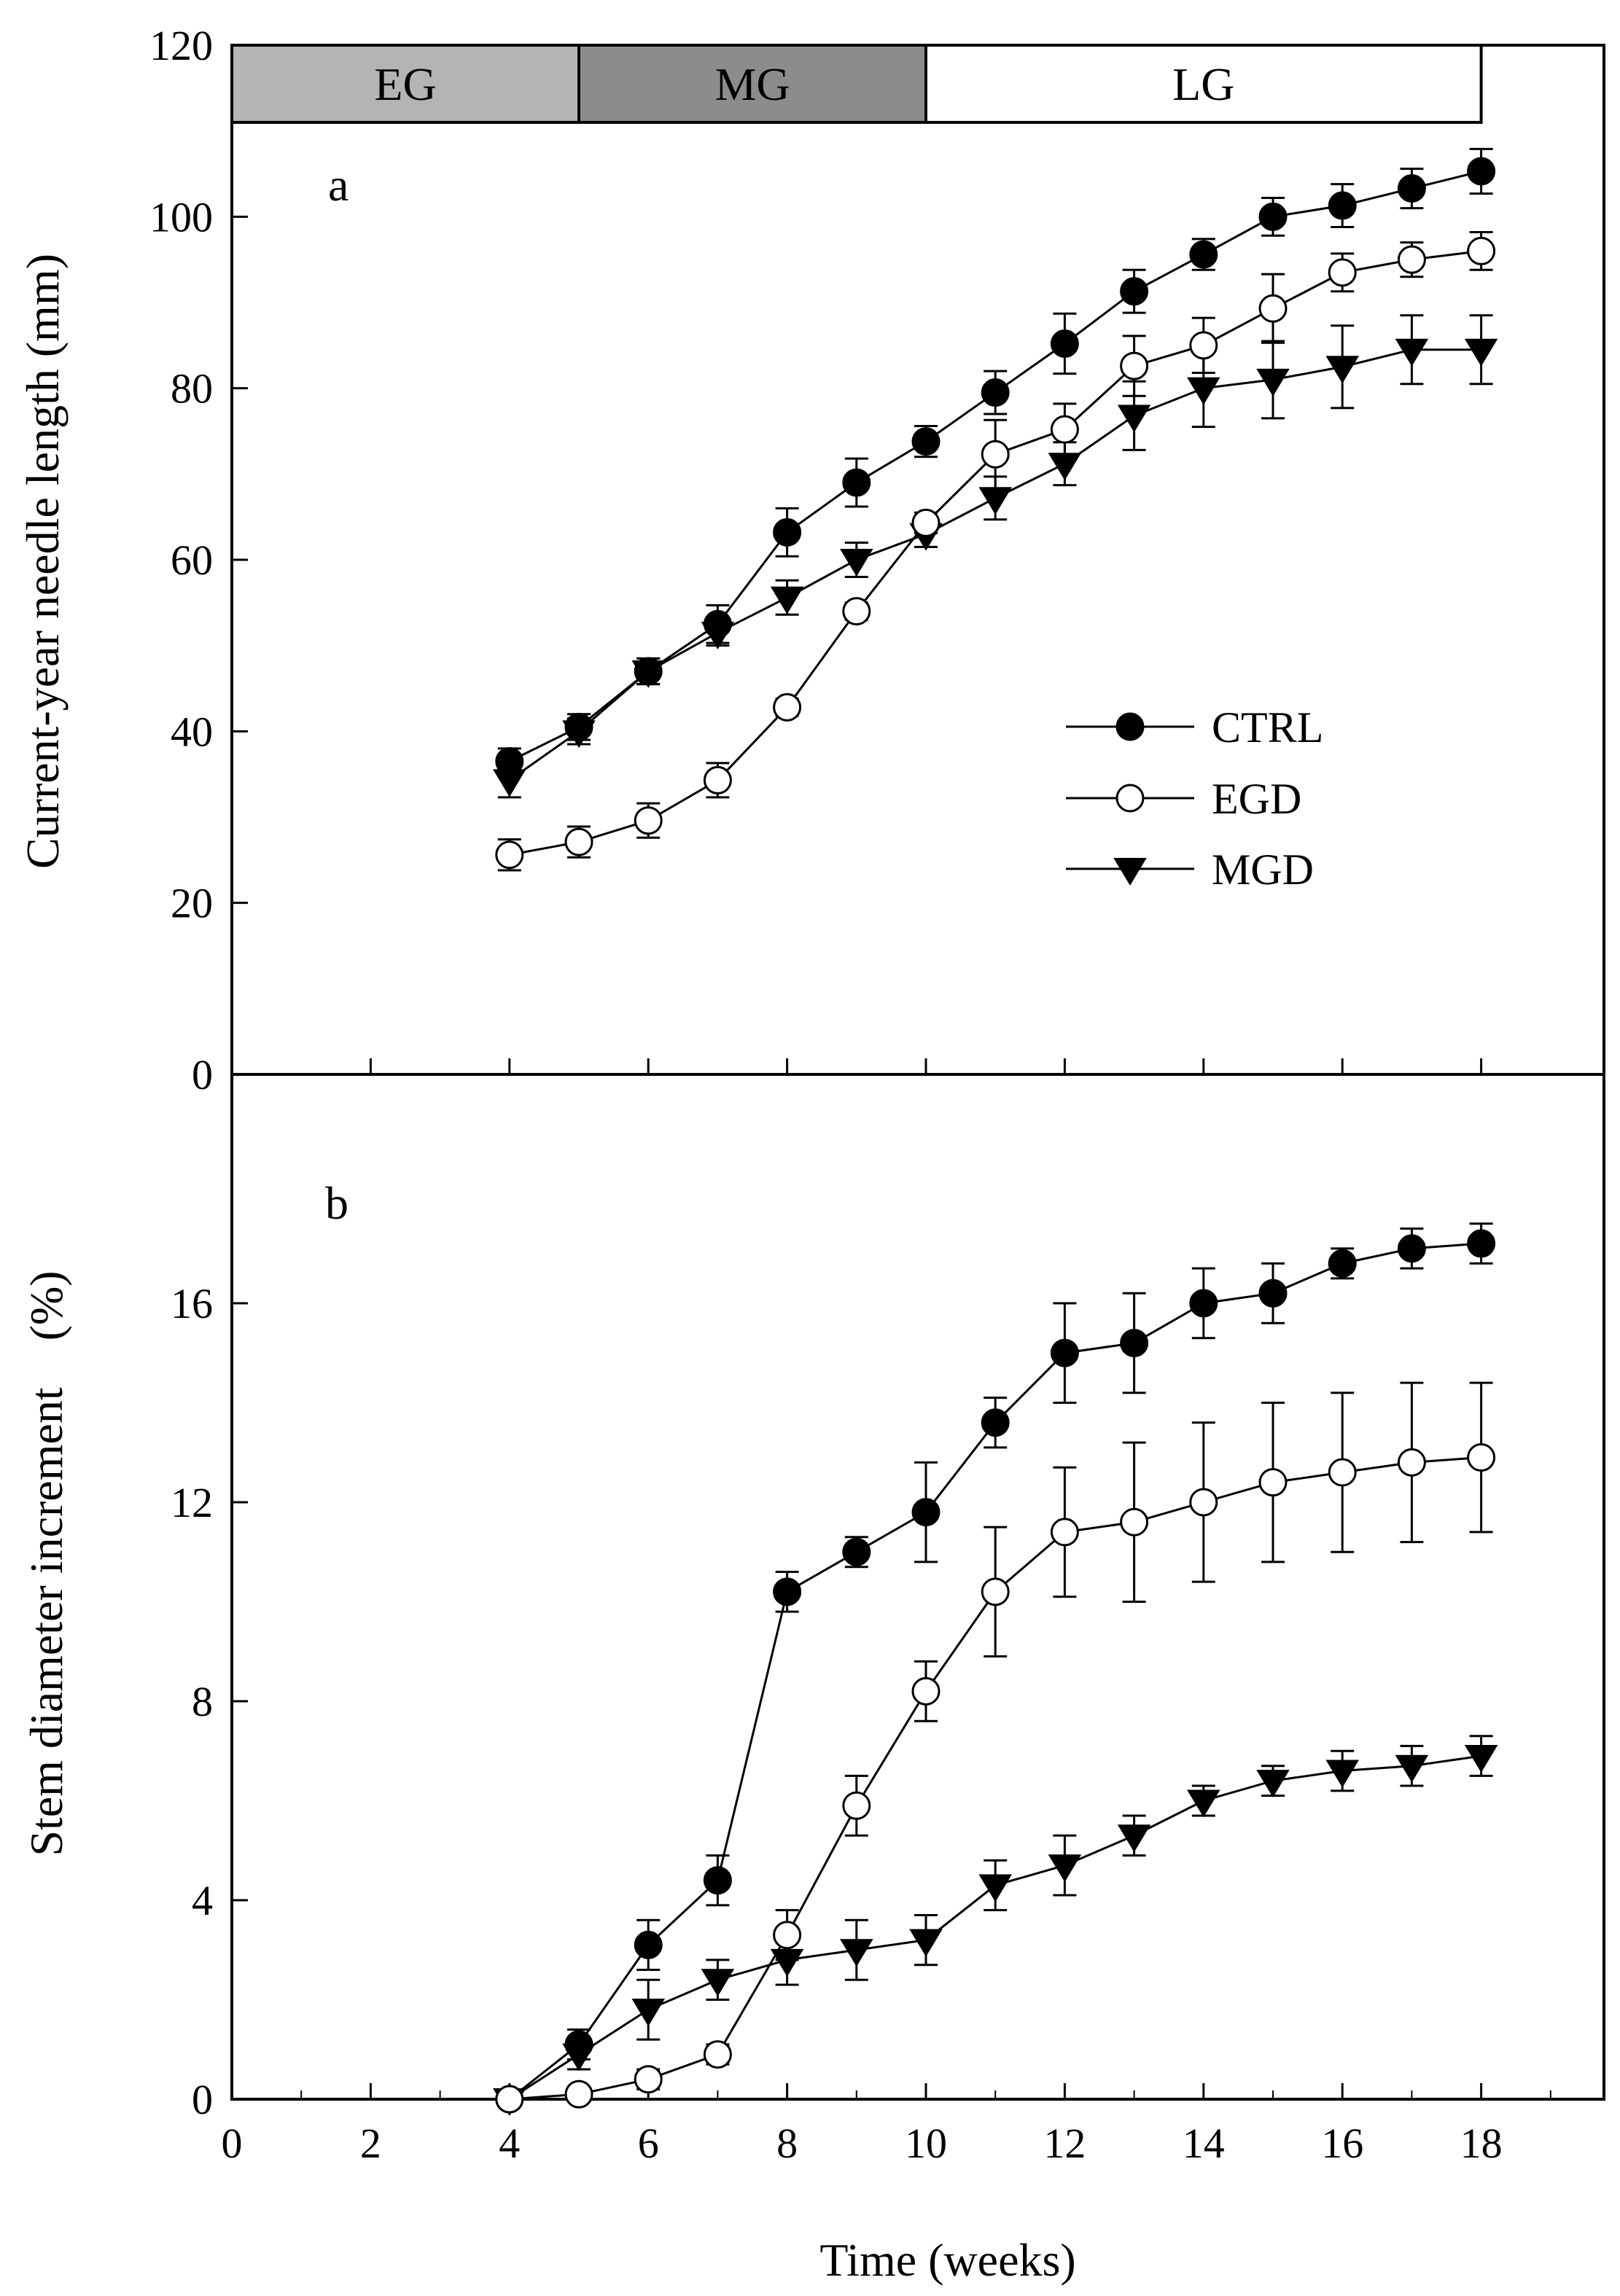 The height and width of the screenshot is (2296, 1620). Describe the element at coordinates (1064, 2143) in the screenshot. I see `x-tick-label: 12` at that location.